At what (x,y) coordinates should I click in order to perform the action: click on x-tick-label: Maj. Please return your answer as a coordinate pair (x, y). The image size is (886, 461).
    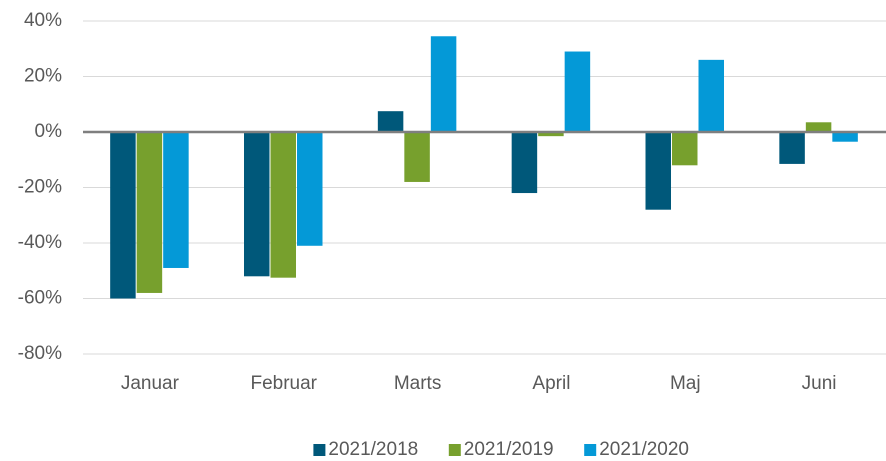
    Looking at the image, I should click on (685, 383).